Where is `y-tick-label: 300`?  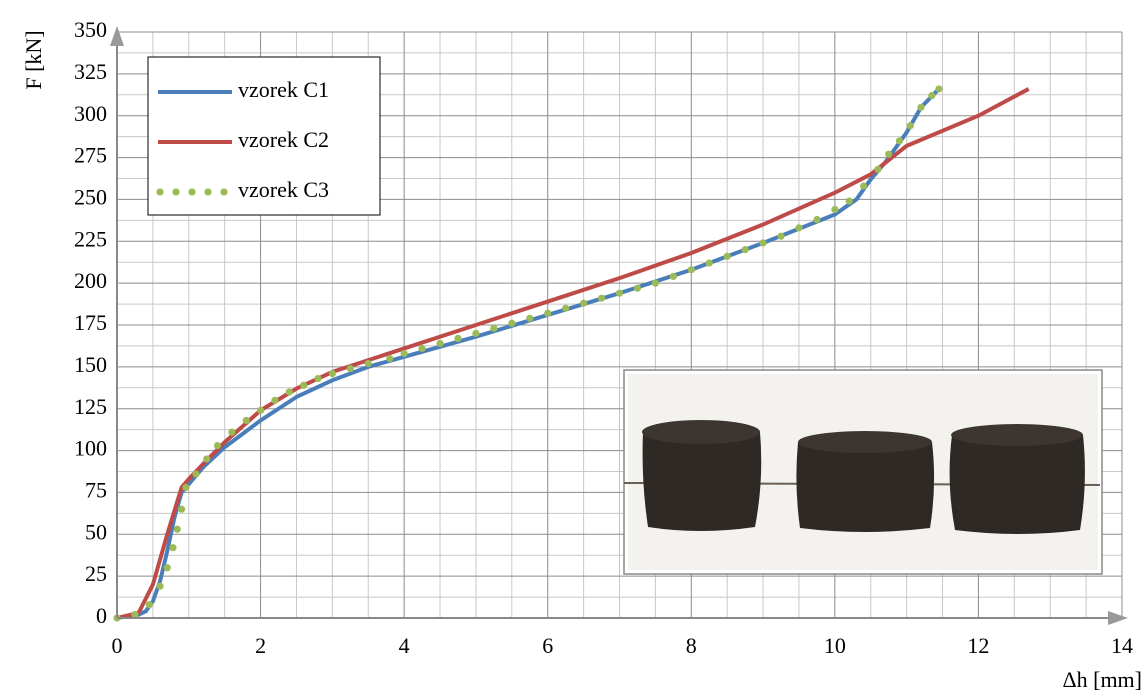
y-tick-label: 300 is located at coordinates (90, 113).